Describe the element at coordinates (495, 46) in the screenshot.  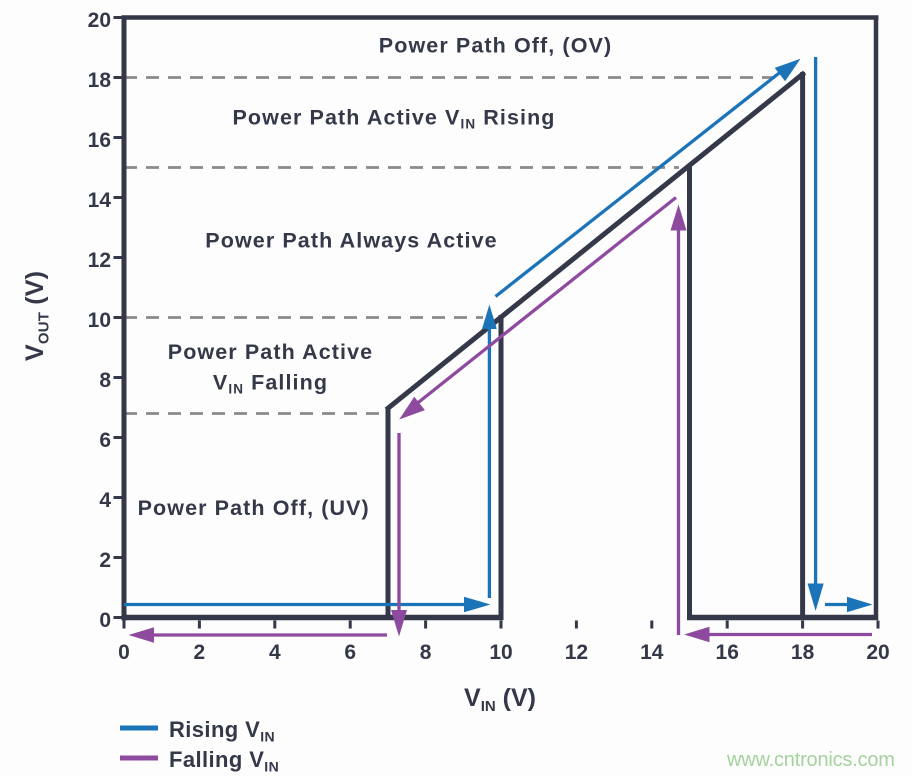
I see `svg-text: Power Path Off, (OV)` at that location.